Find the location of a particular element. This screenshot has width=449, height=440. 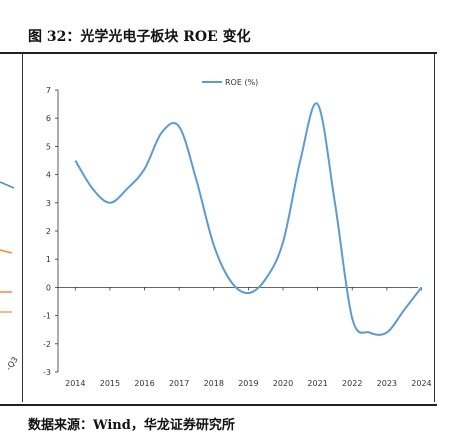

y-tick-label: 3 is located at coordinates (48, 203).